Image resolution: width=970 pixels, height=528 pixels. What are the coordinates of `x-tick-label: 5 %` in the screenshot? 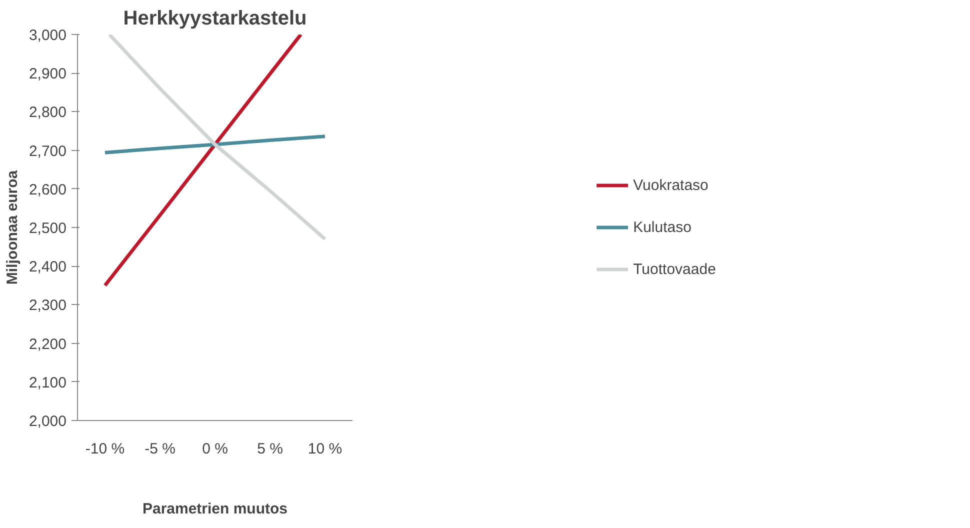 It's located at (270, 449).